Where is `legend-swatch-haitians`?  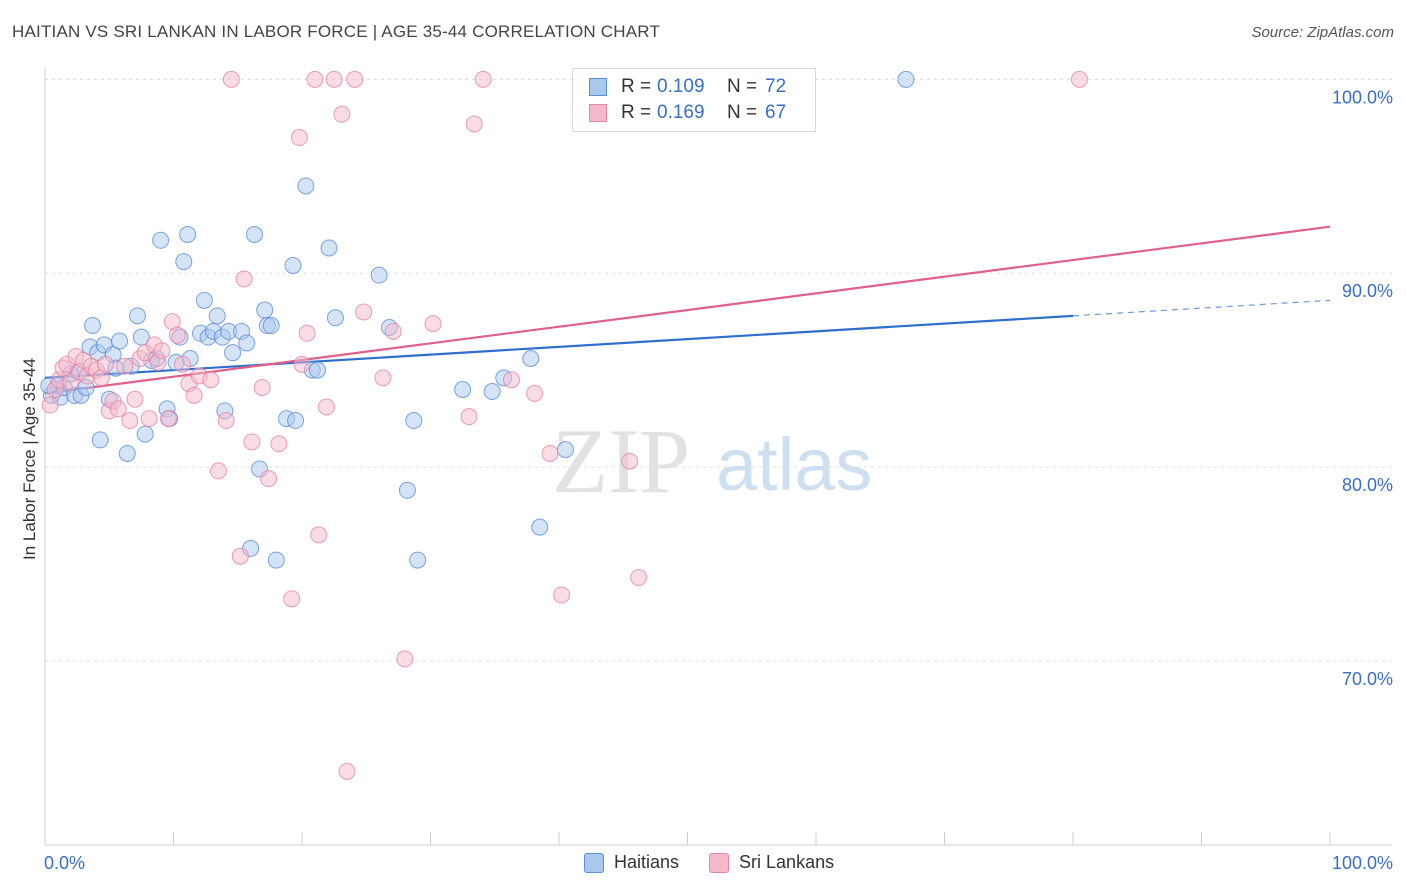
legend-swatch-haitians is located at coordinates (594, 862).